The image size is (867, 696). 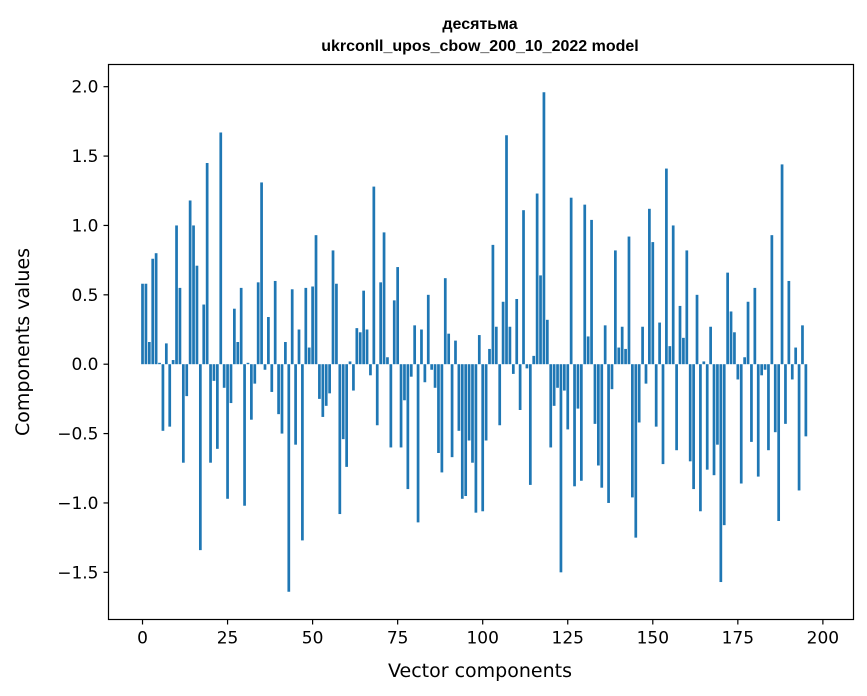 I want to click on chart-title-line2: ukrconll_upos_cbow_200_10_2022 model, so click(x=479, y=46).